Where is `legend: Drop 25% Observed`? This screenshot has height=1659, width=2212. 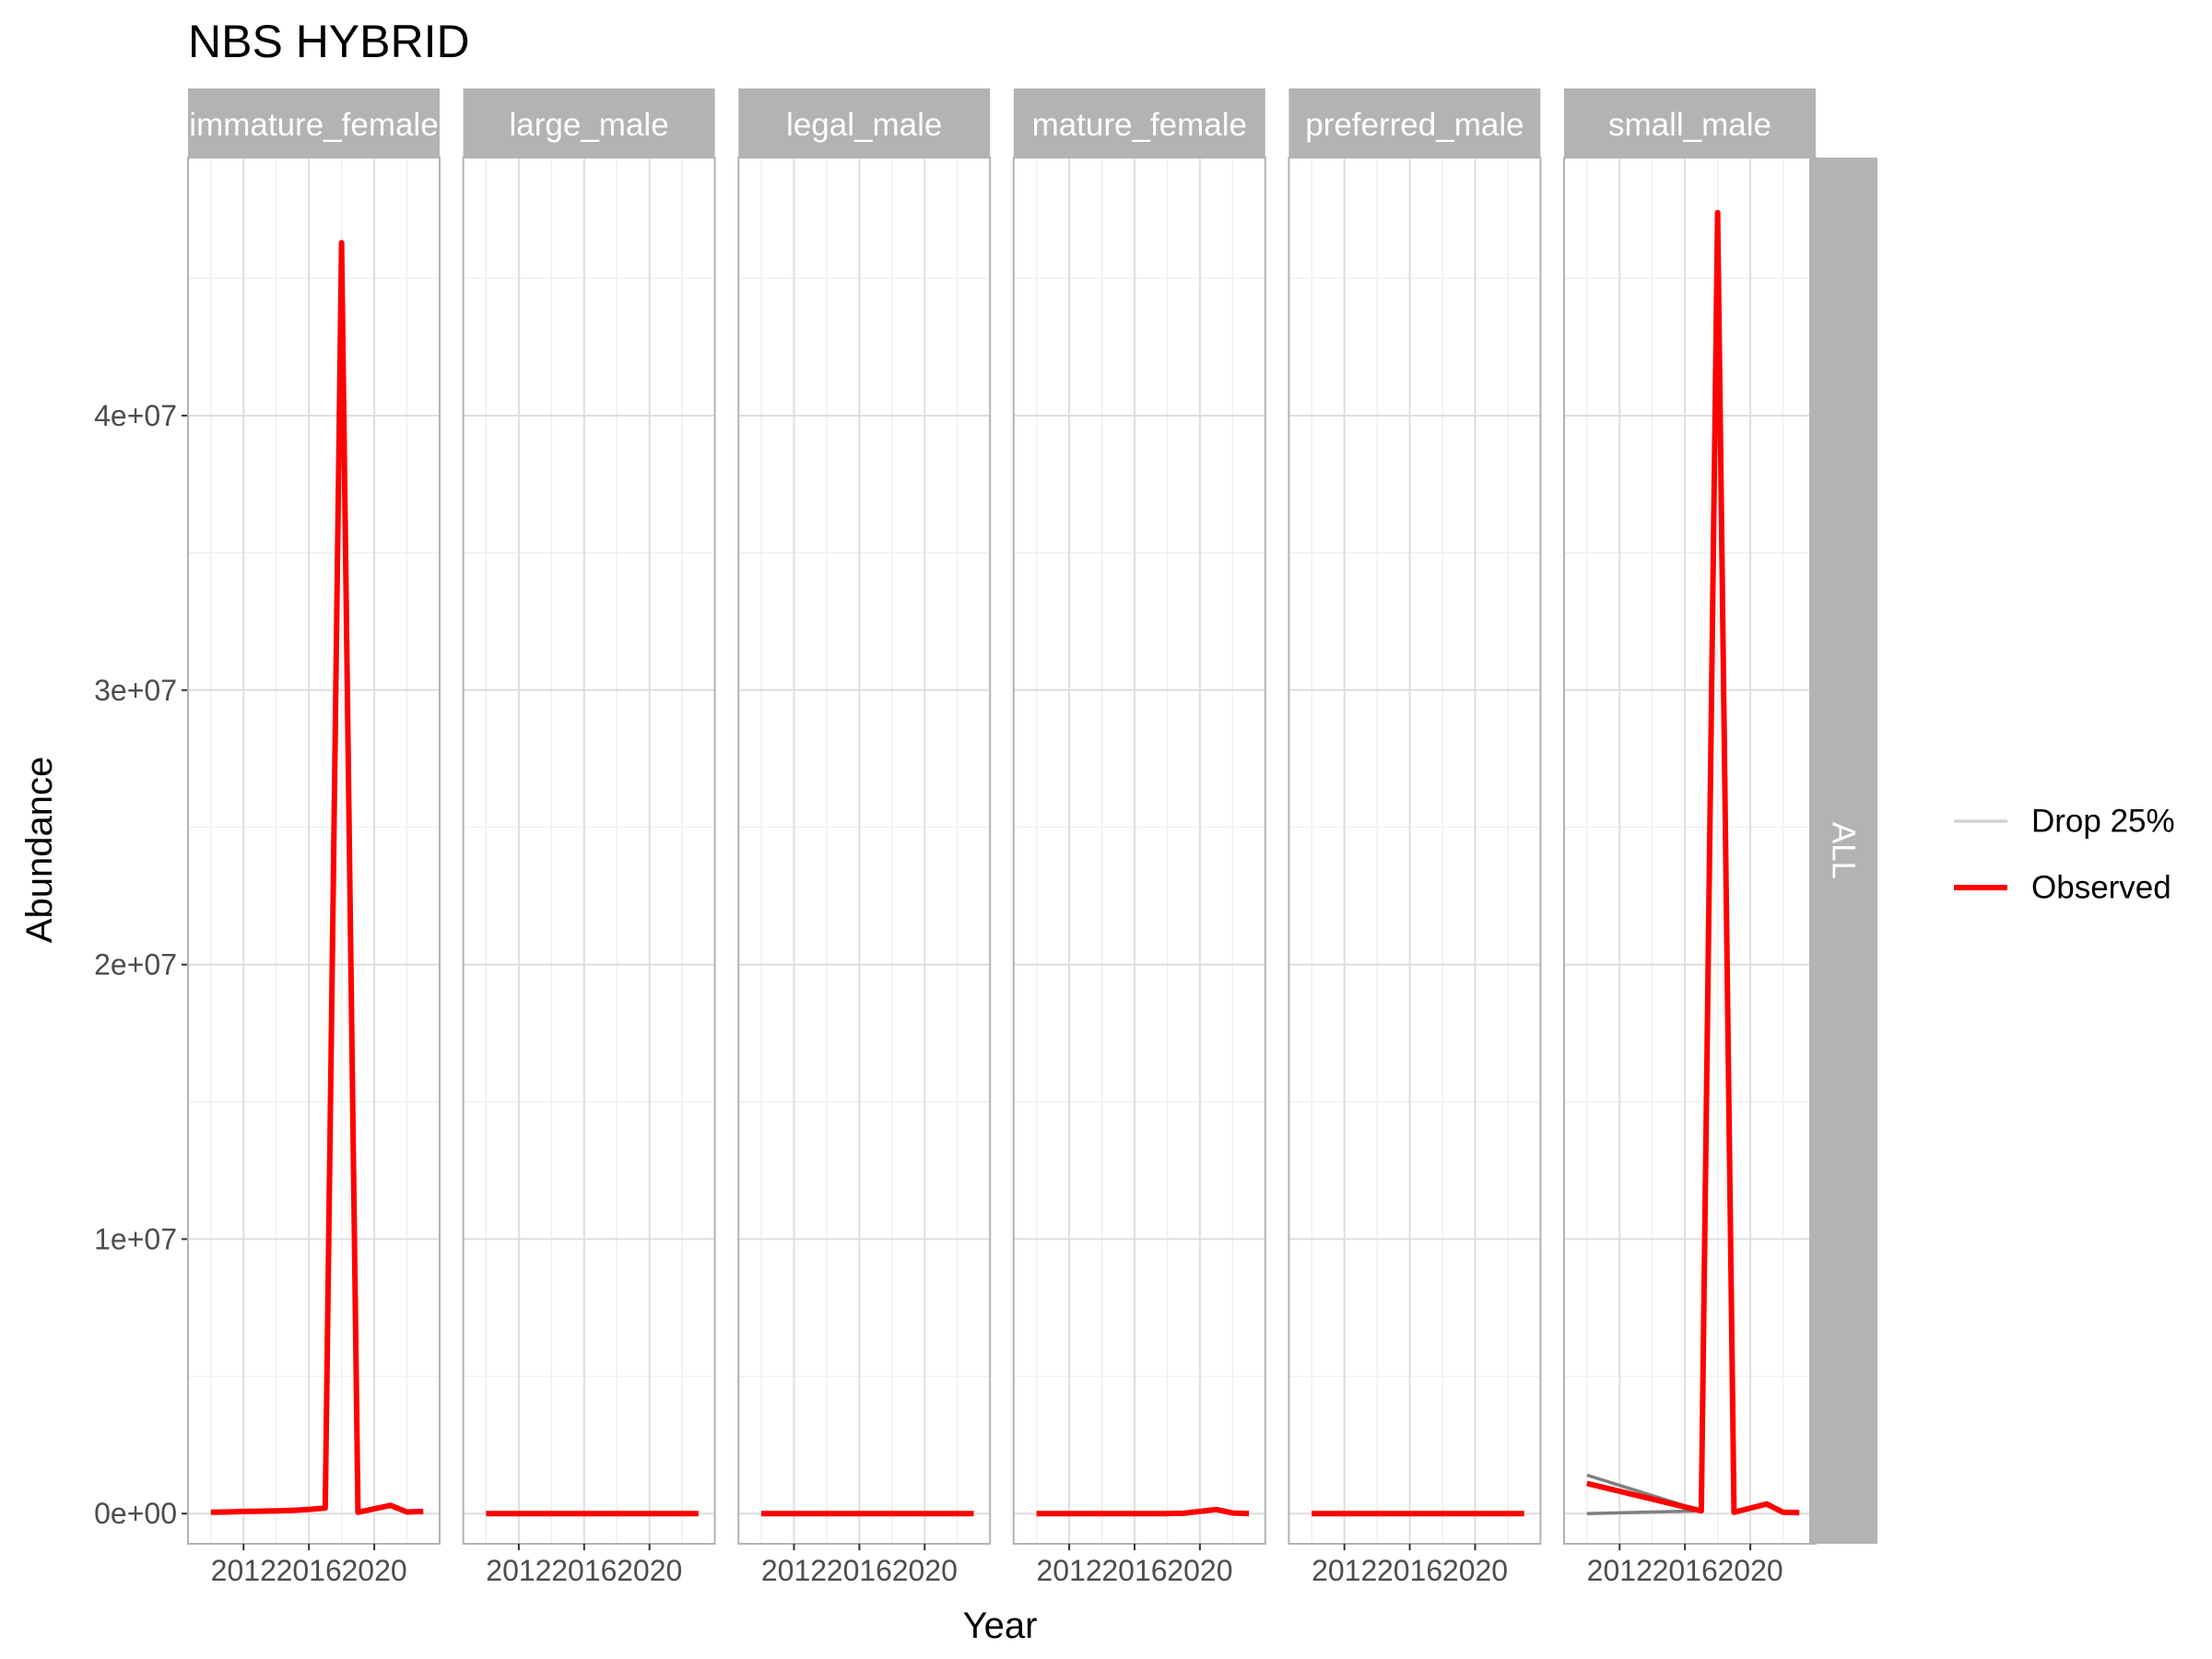 legend: Drop 25% Observed is located at coordinates (2064, 855).